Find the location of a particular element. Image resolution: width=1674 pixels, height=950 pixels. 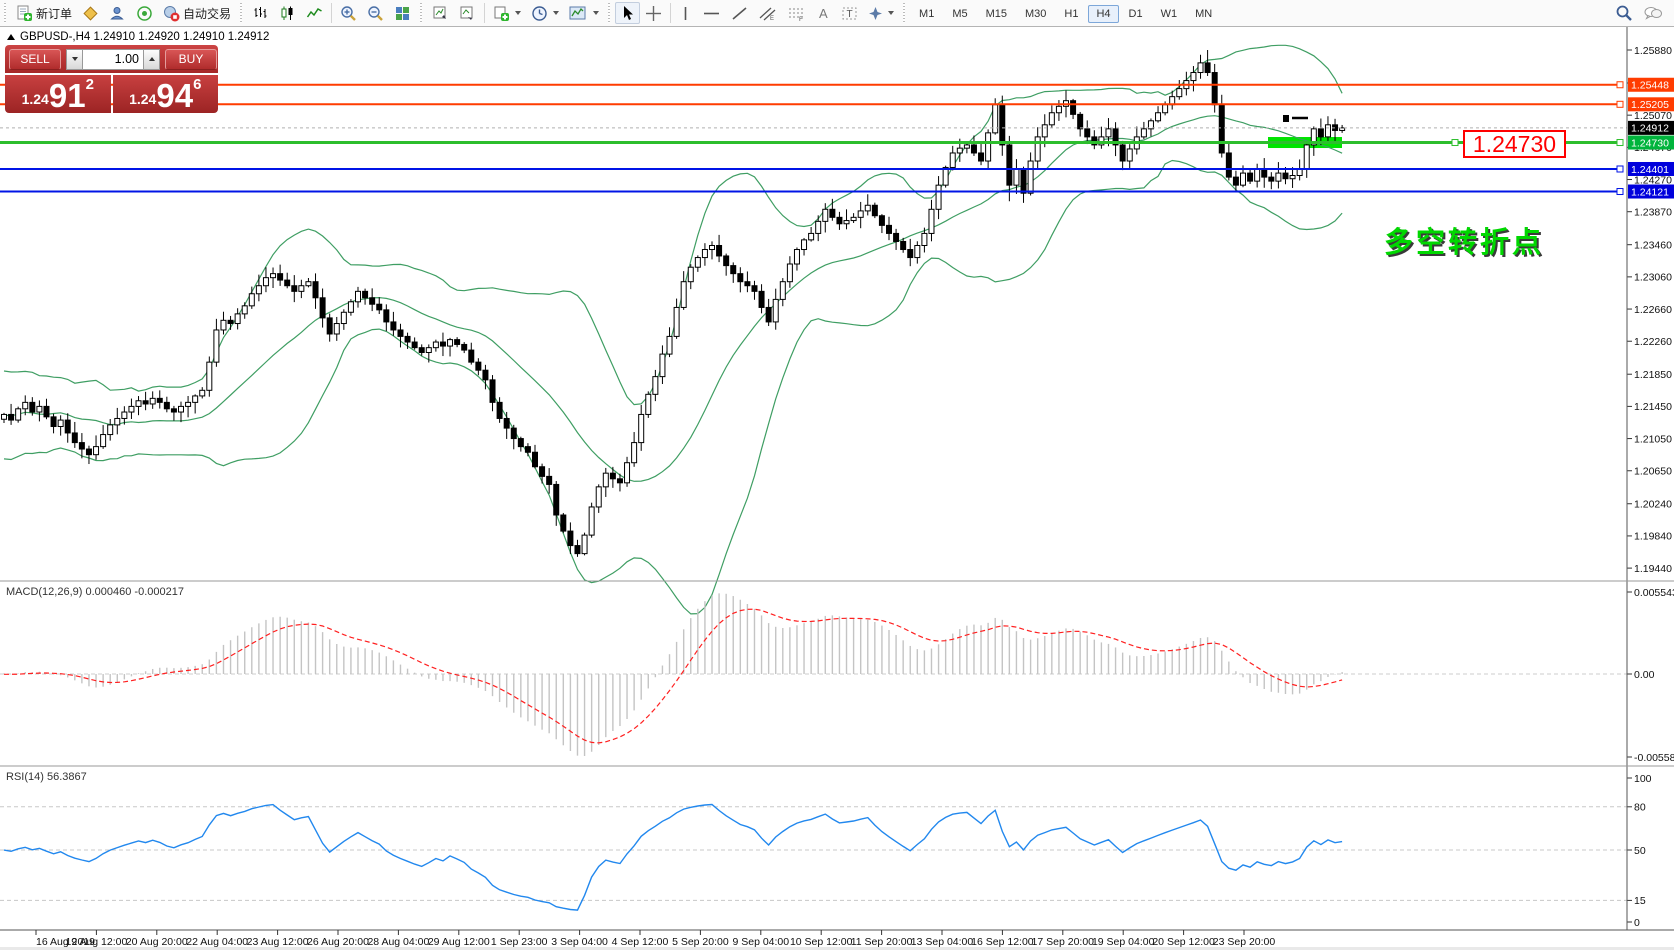

arrange-tile-button is located at coordinates (467, 13).